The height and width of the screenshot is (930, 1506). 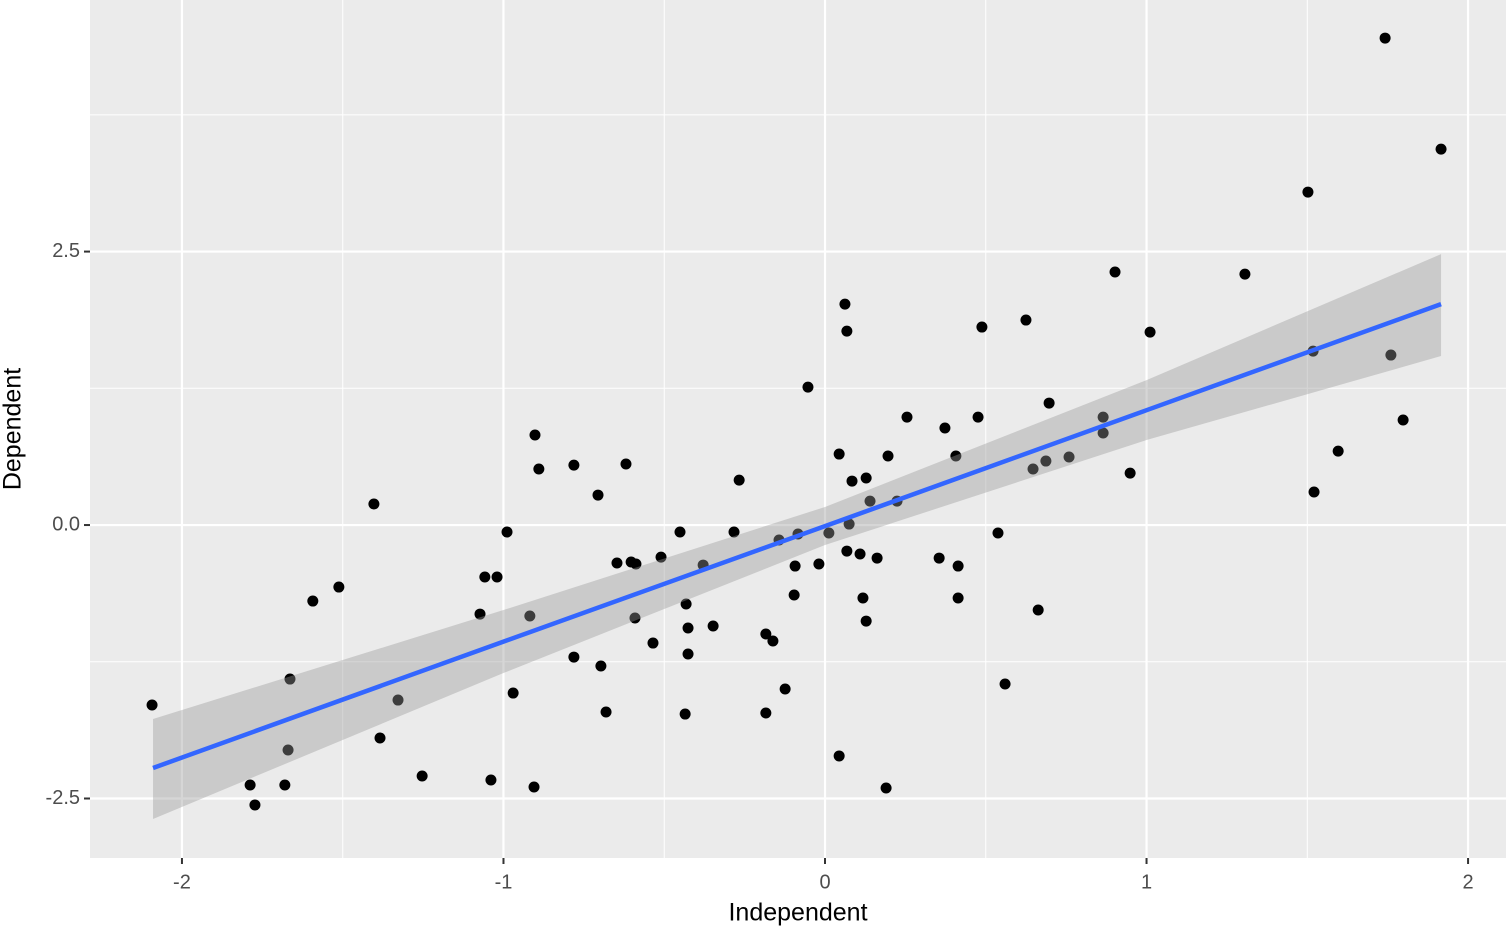 I want to click on x-tick-label: 1, so click(x=1146, y=882).